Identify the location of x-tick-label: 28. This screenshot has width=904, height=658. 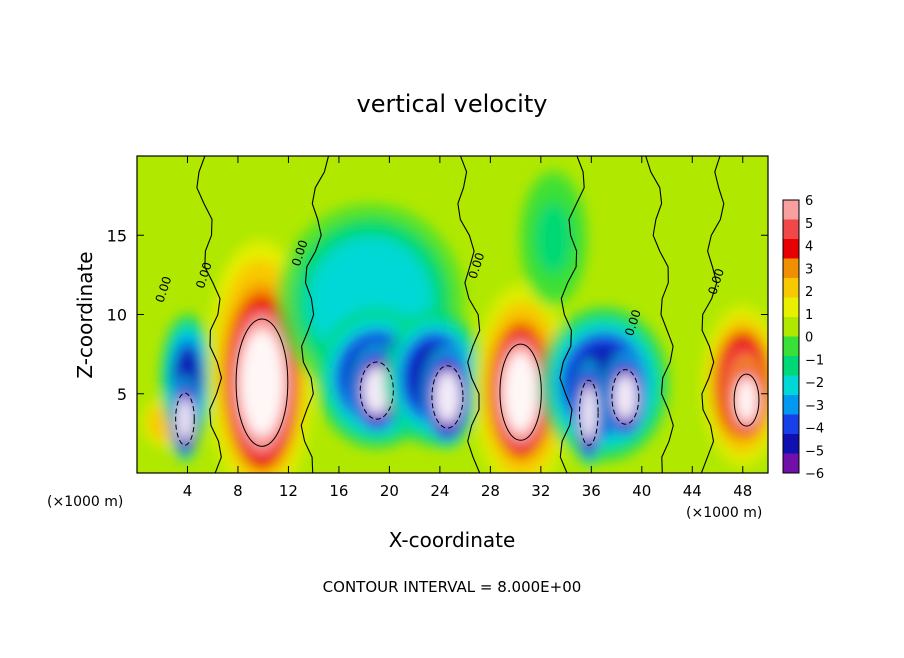
(490, 491).